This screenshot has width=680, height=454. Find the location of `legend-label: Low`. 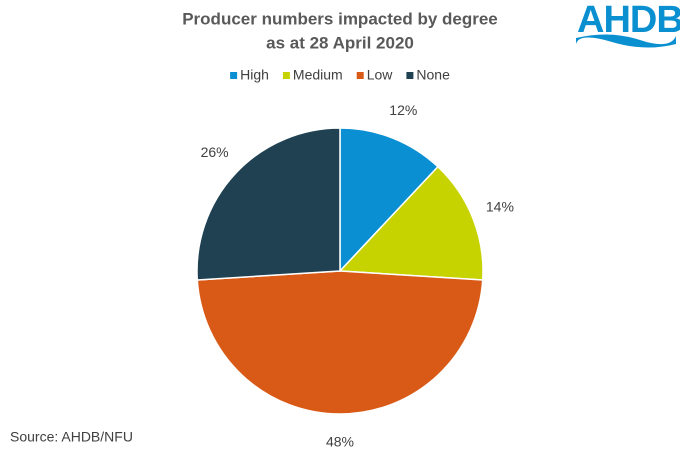

legend-label: Low is located at coordinates (380, 75).